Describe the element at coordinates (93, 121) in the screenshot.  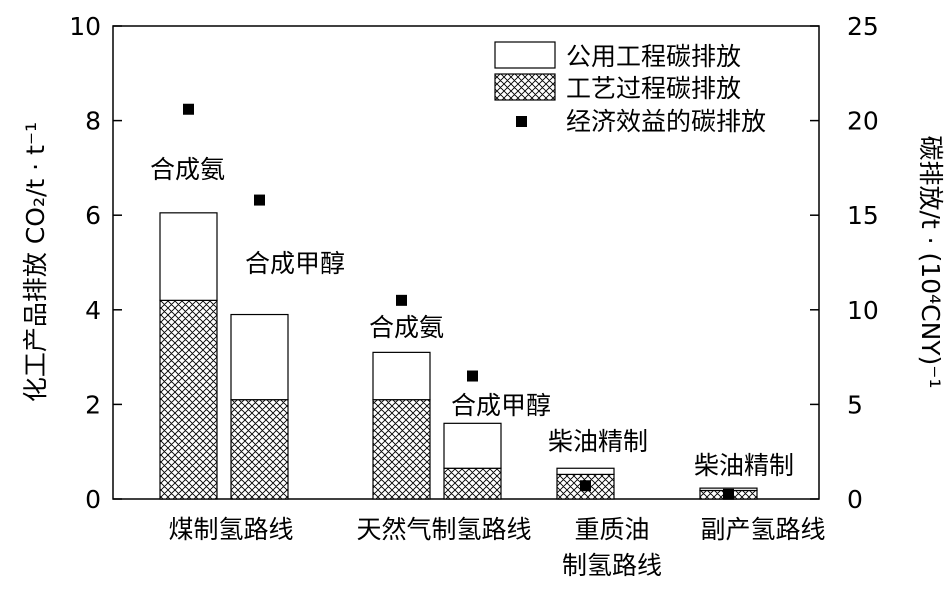
I see `y-left-tick-label: 8` at that location.